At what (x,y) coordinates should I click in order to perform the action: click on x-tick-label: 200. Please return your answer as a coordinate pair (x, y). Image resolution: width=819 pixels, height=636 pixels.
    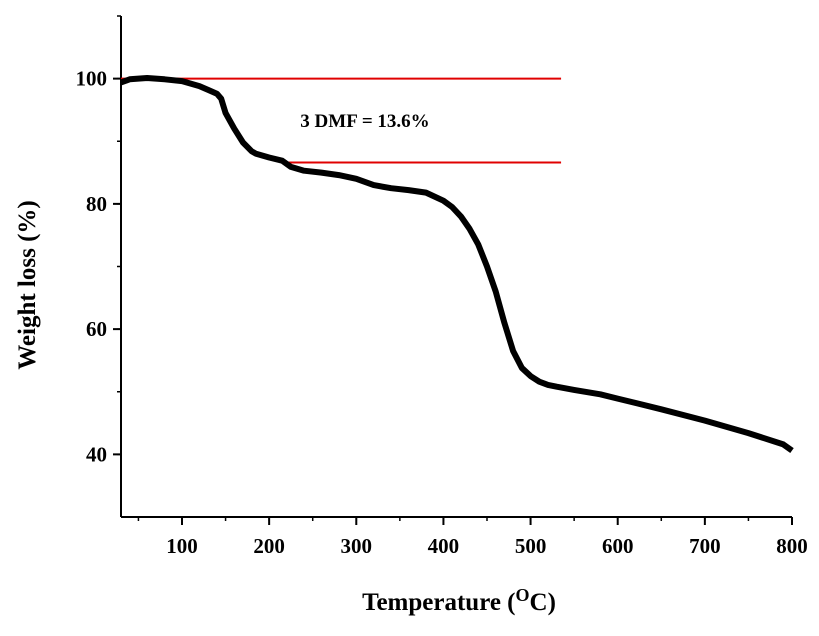
    Looking at the image, I should click on (269, 546).